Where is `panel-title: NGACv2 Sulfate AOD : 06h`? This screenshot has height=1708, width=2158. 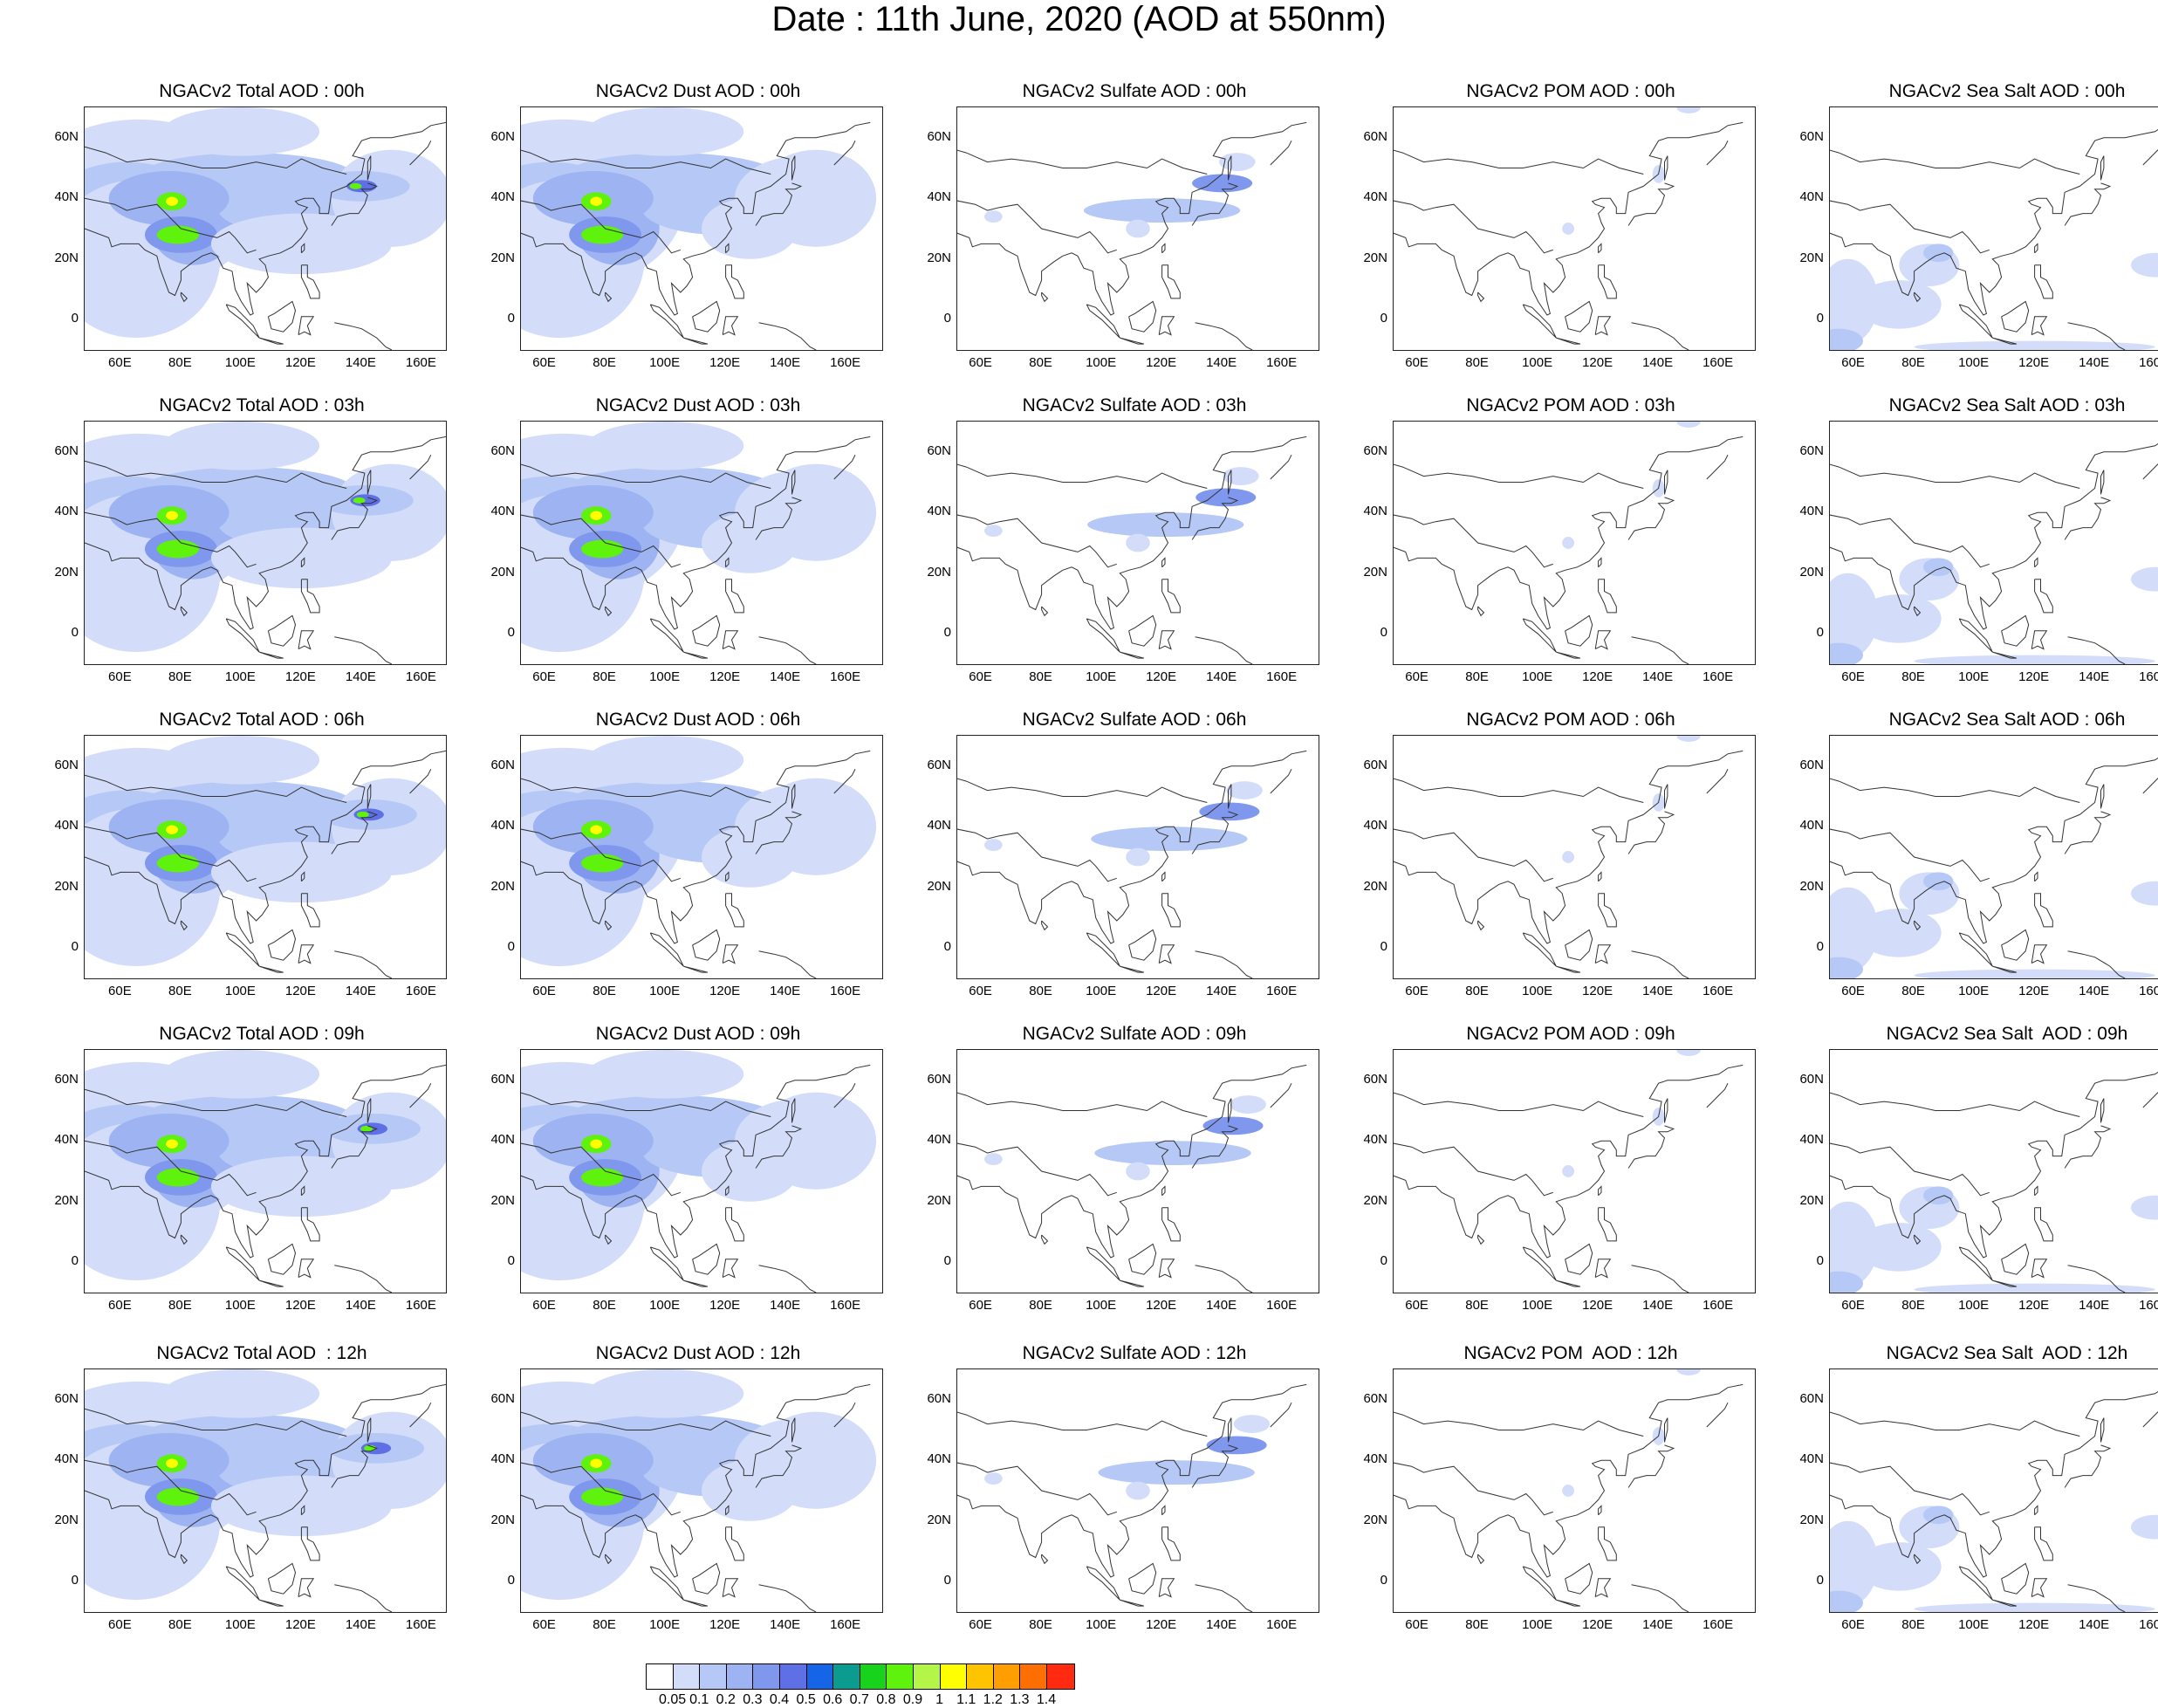 panel-title: NGACv2 Sulfate AOD : 06h is located at coordinates (1134, 720).